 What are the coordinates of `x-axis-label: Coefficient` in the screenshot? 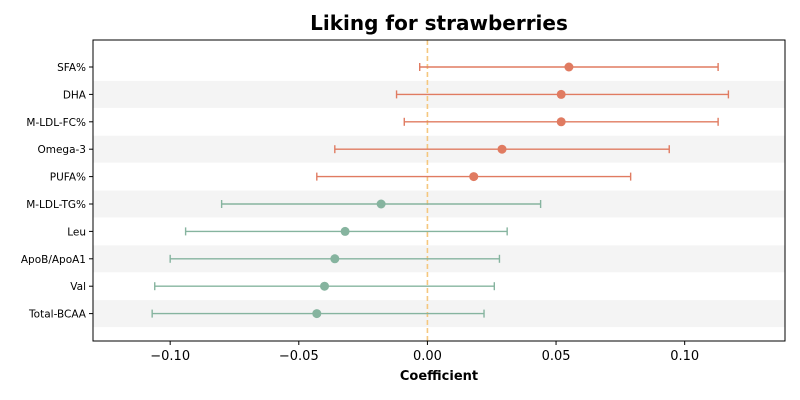 It's located at (439, 376).